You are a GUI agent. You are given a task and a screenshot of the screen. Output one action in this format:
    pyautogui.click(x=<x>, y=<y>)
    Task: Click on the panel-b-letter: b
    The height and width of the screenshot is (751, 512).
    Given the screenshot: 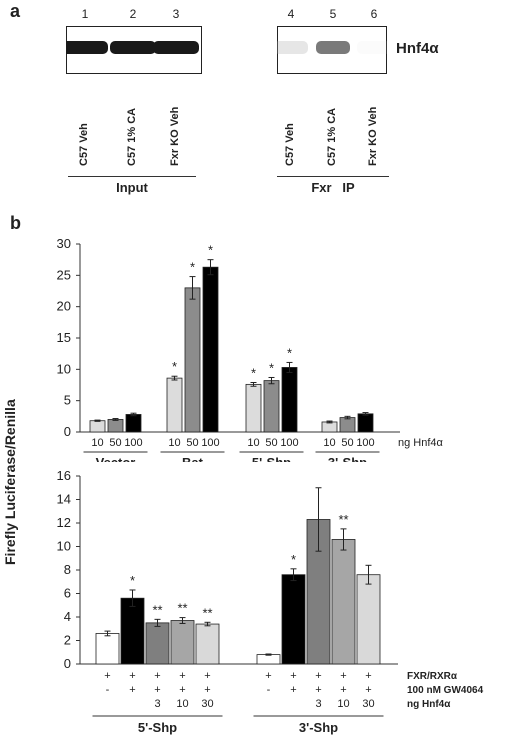 What is the action you would take?
    pyautogui.click(x=15, y=223)
    